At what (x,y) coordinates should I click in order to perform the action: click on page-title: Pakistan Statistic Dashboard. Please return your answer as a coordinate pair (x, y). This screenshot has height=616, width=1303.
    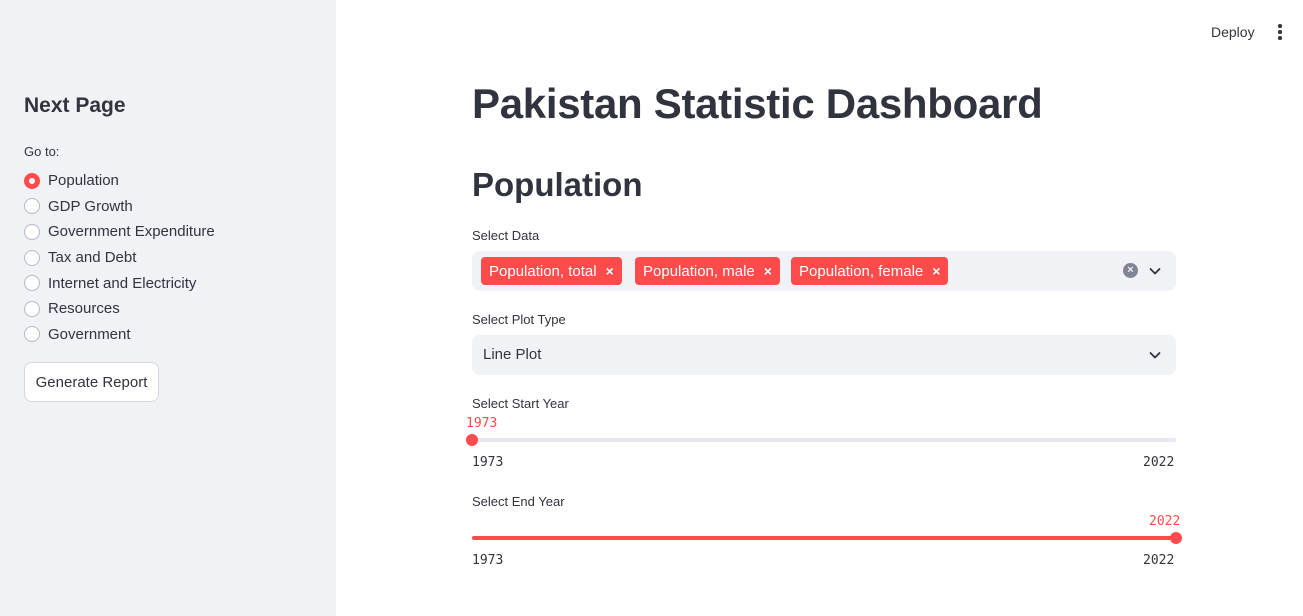
    Looking at the image, I should click on (757, 103).